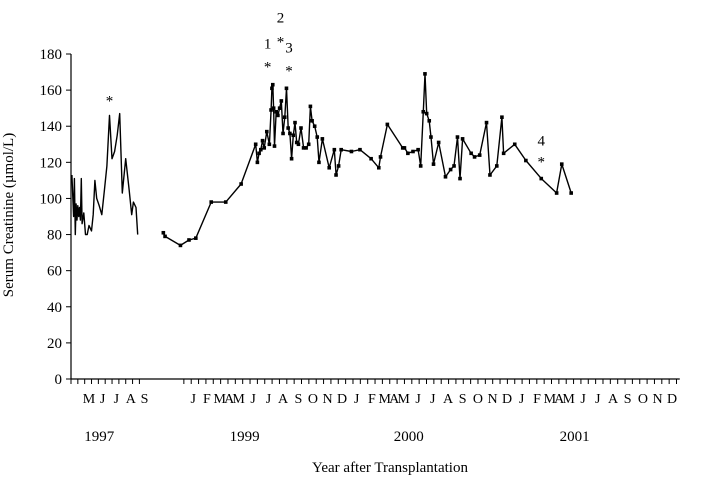 This screenshot has height=486, width=720. I want to click on y-tick-label: 40, so click(54, 308).